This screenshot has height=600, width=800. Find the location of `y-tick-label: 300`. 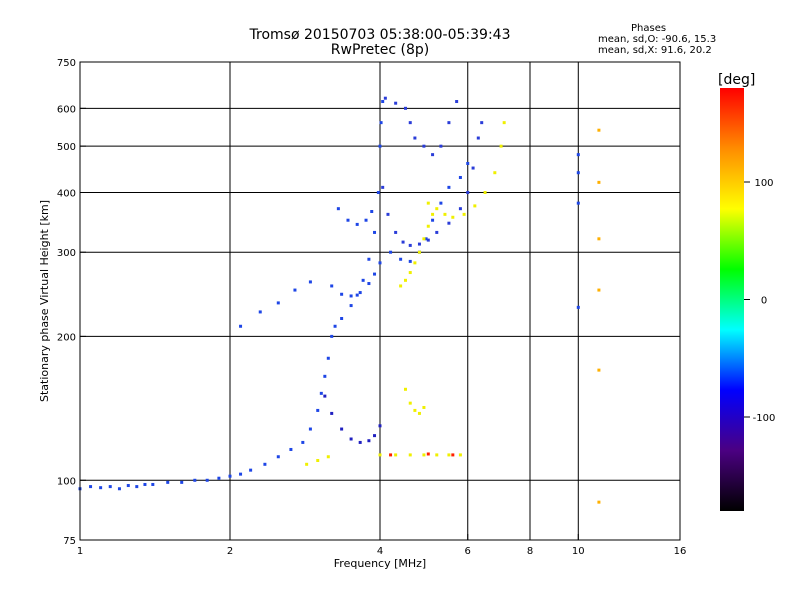

y-tick-label: 300 is located at coordinates (66, 253).